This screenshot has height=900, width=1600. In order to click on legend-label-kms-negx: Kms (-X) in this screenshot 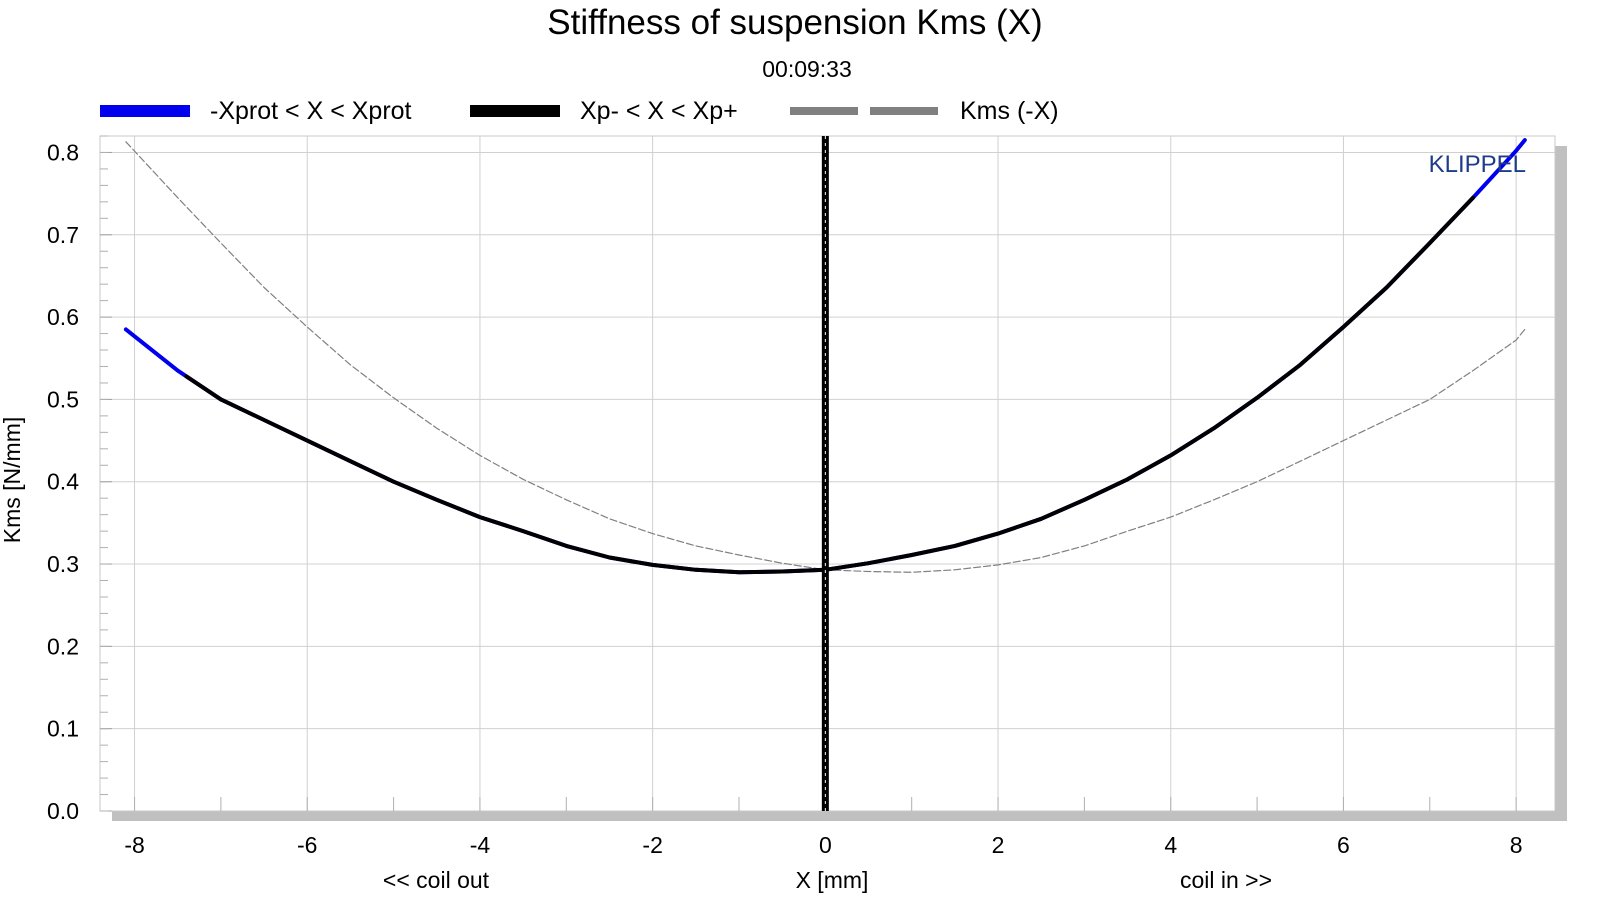, I will do `click(1009, 111)`.